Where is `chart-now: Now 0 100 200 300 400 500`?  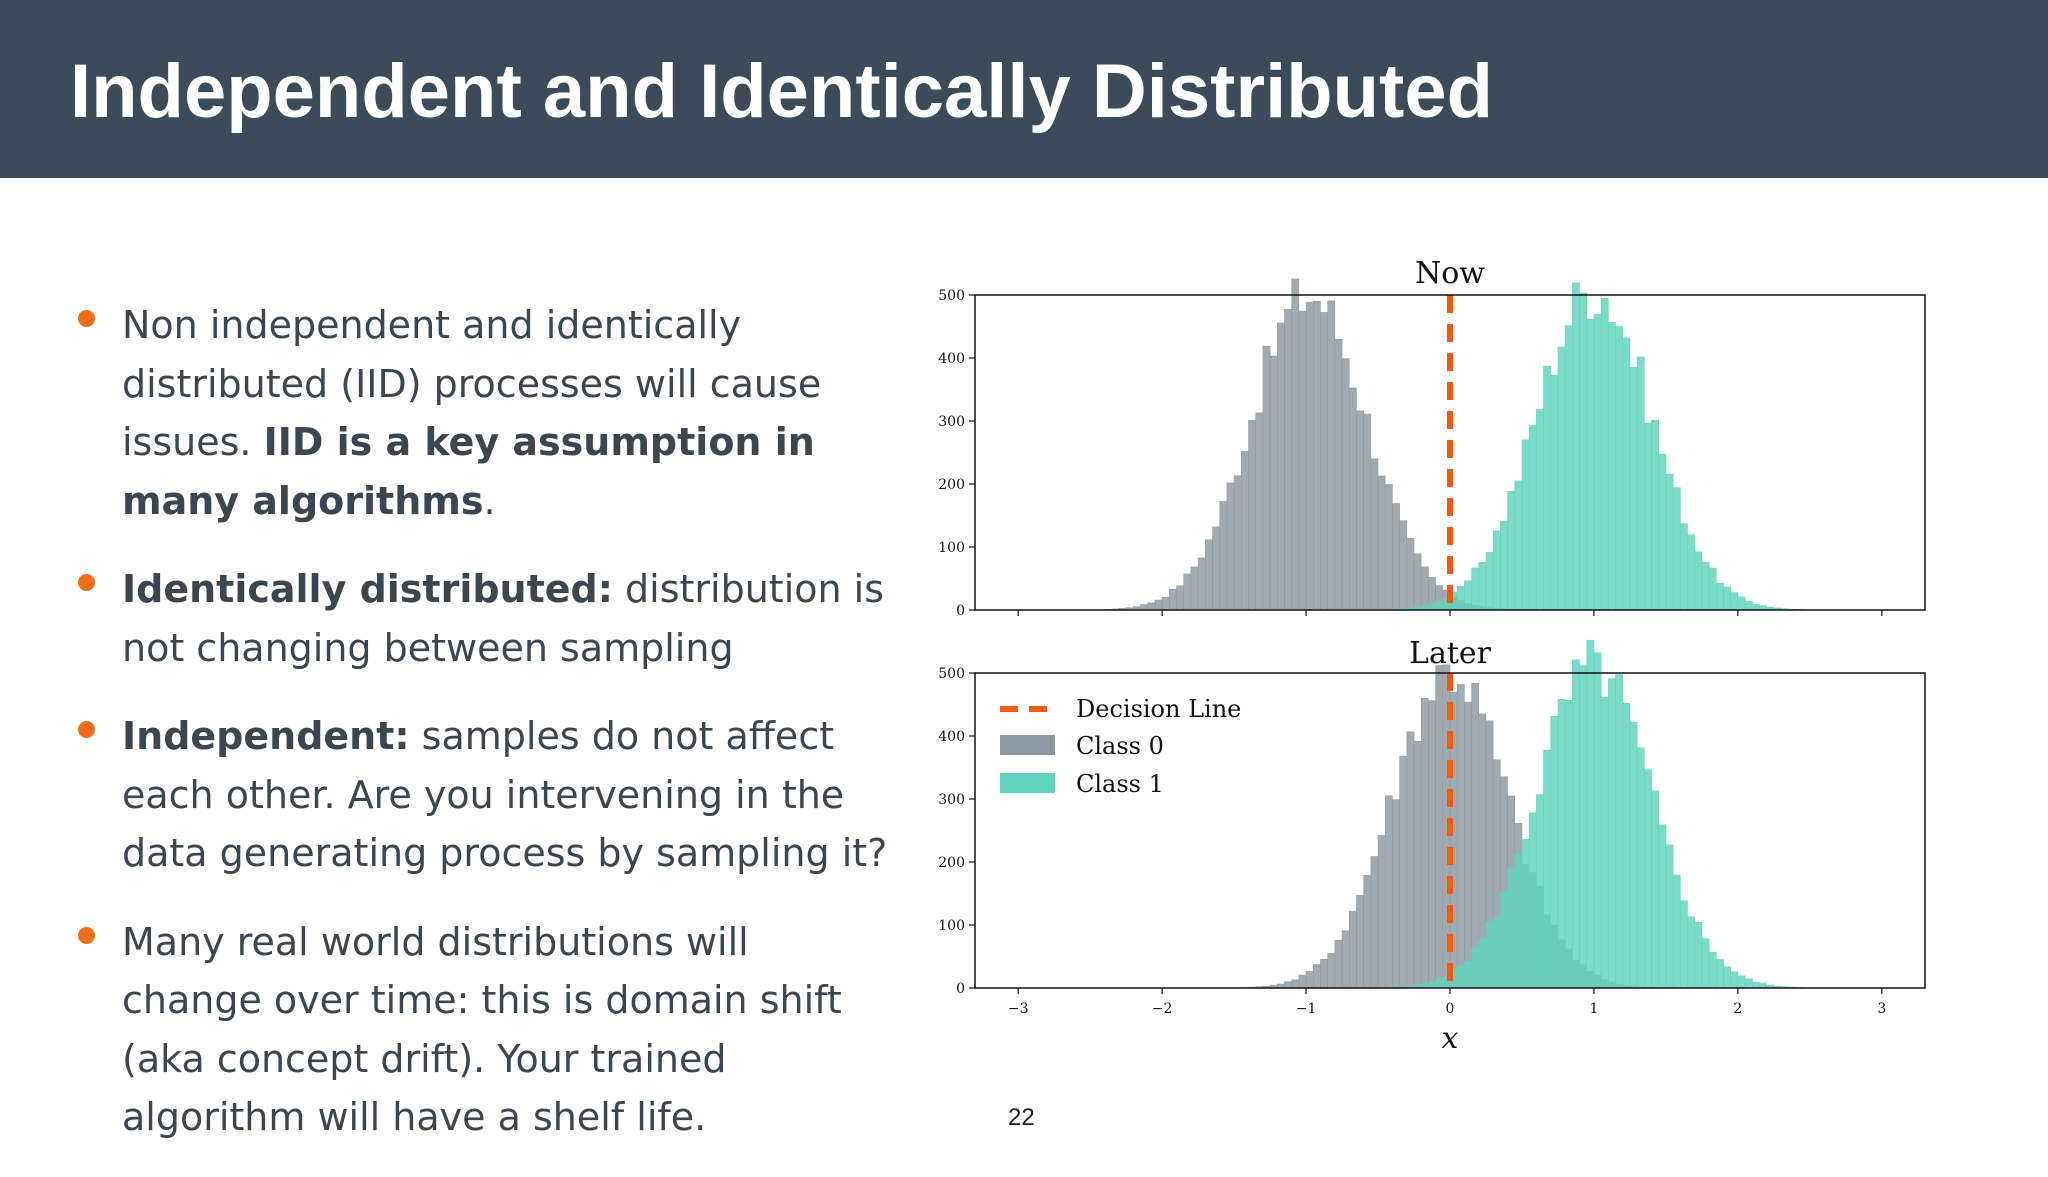
chart-now: Now 0 100 200 300 400 500 is located at coordinates (1432, 437).